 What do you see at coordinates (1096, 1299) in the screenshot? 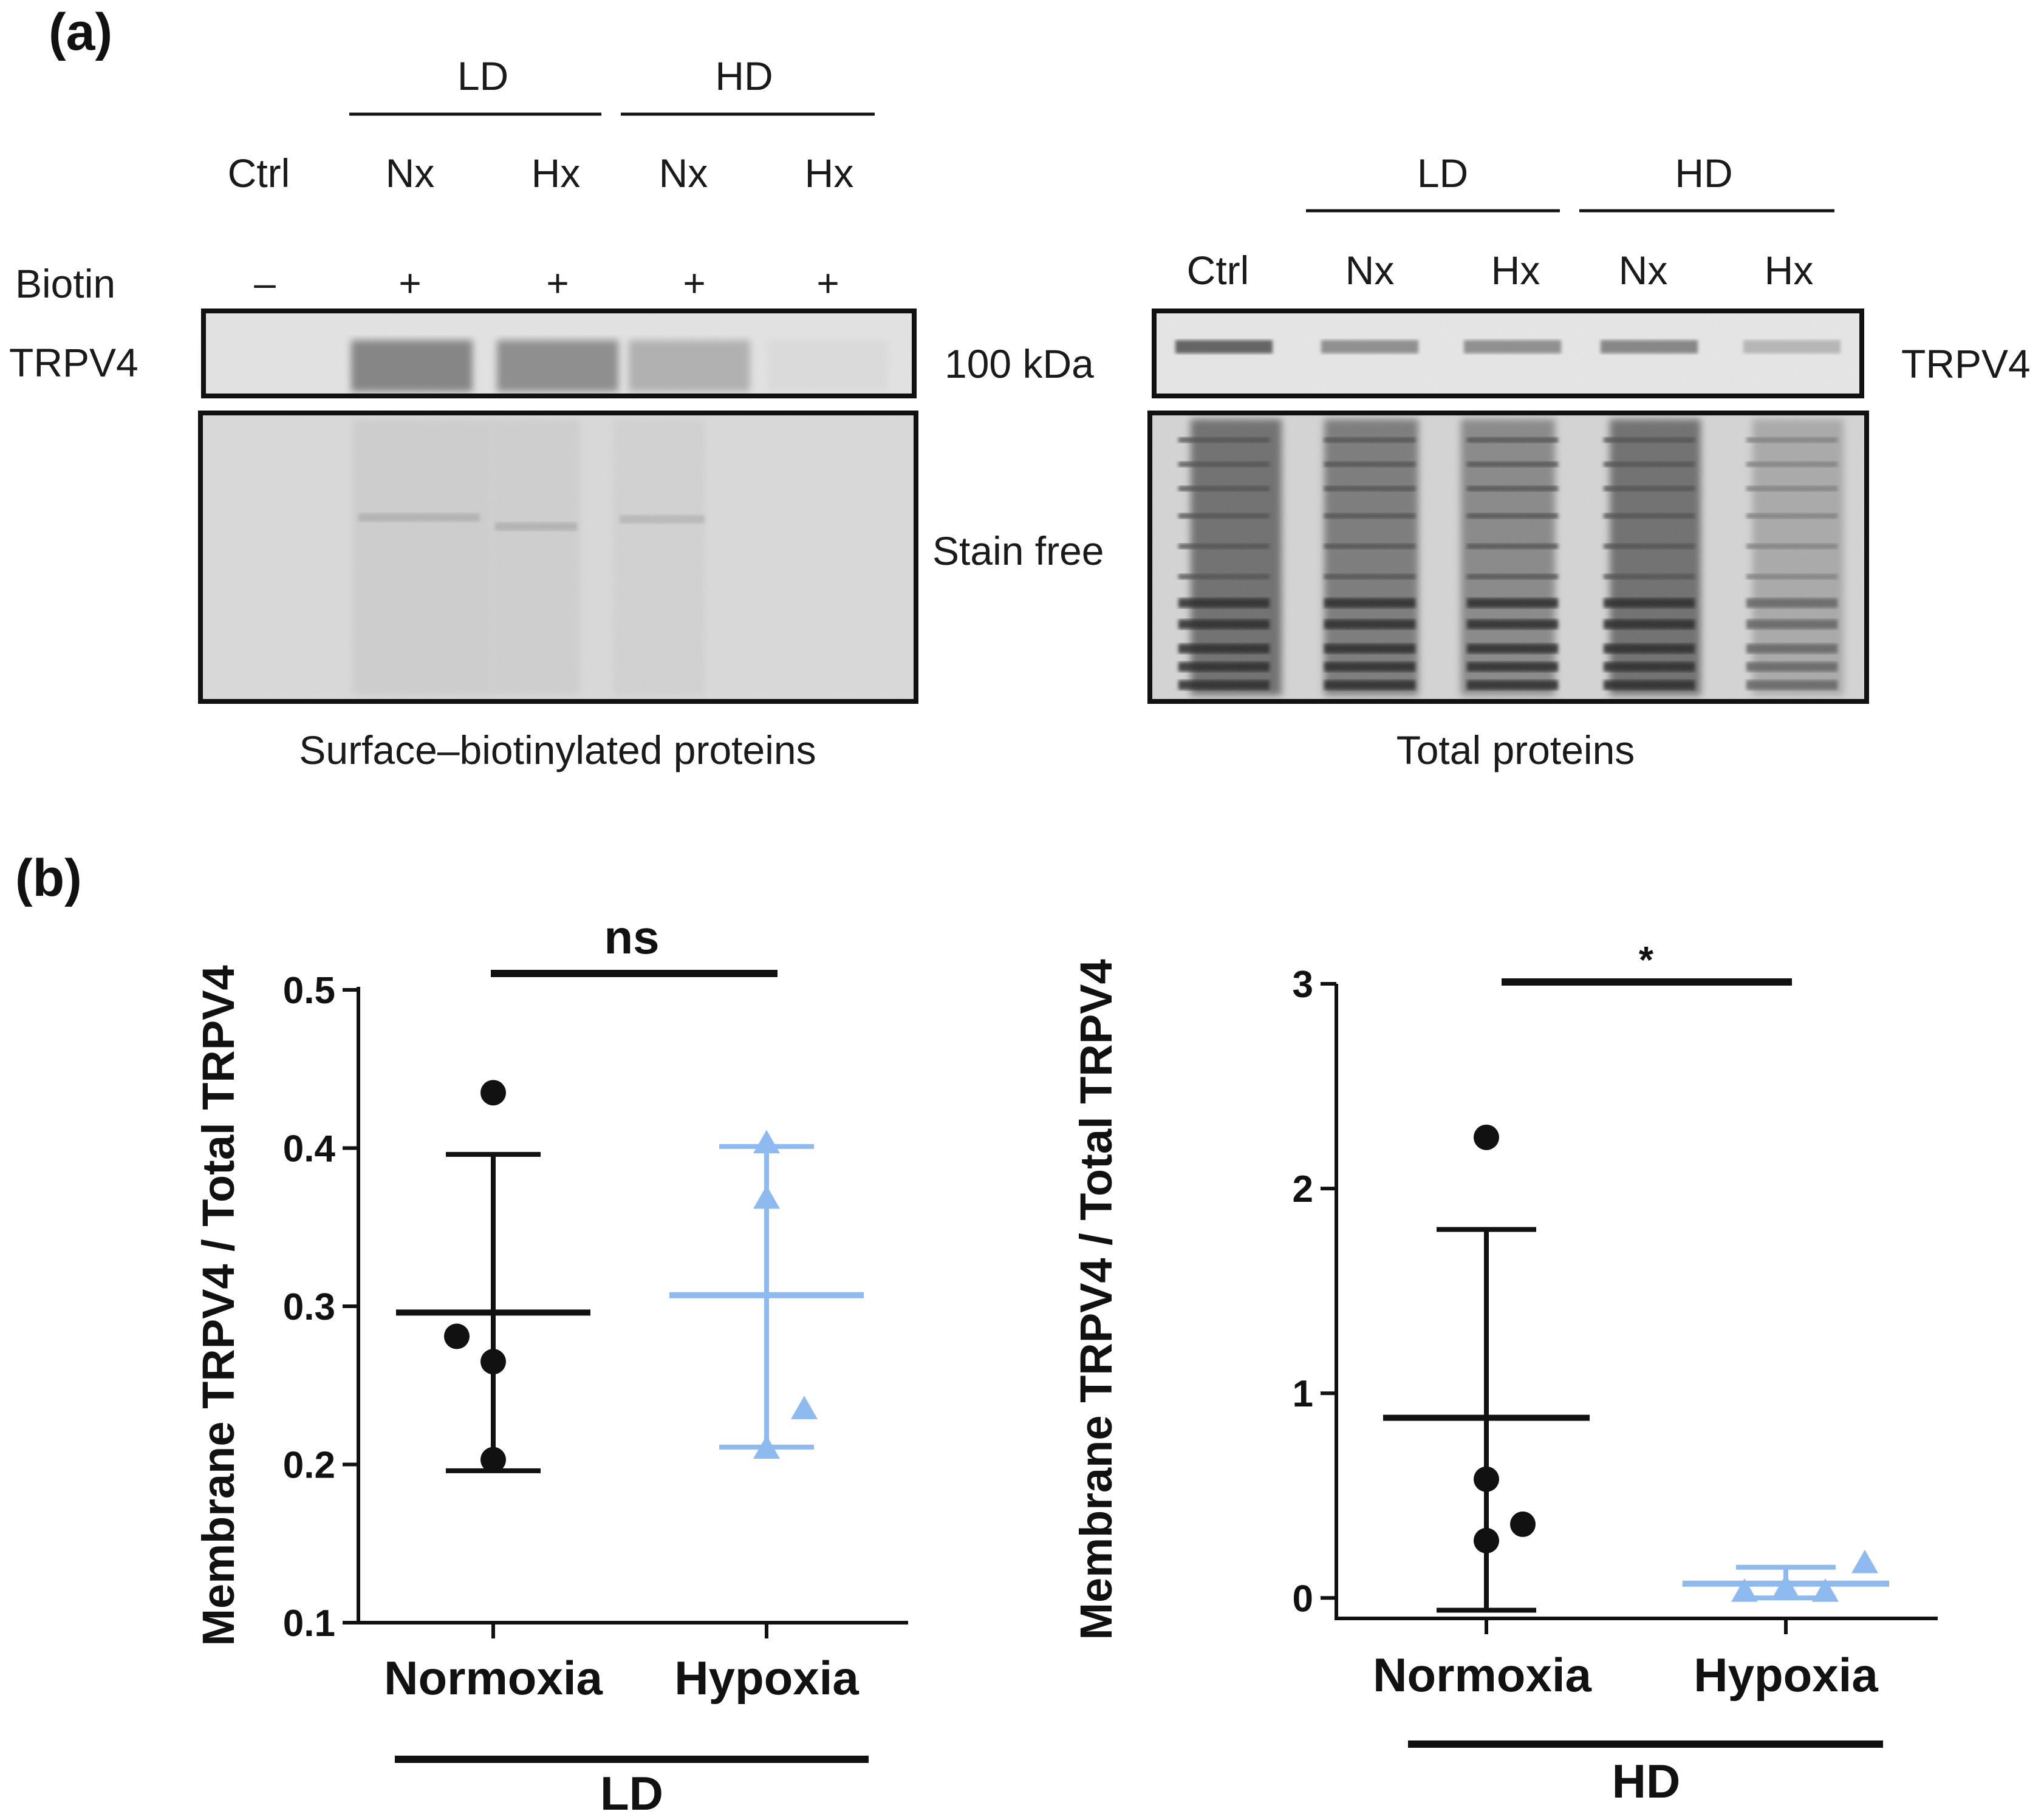
I see `chart-hd-ylabel: Membrane TRPV4 / Total TRPV4` at bounding box center [1096, 1299].